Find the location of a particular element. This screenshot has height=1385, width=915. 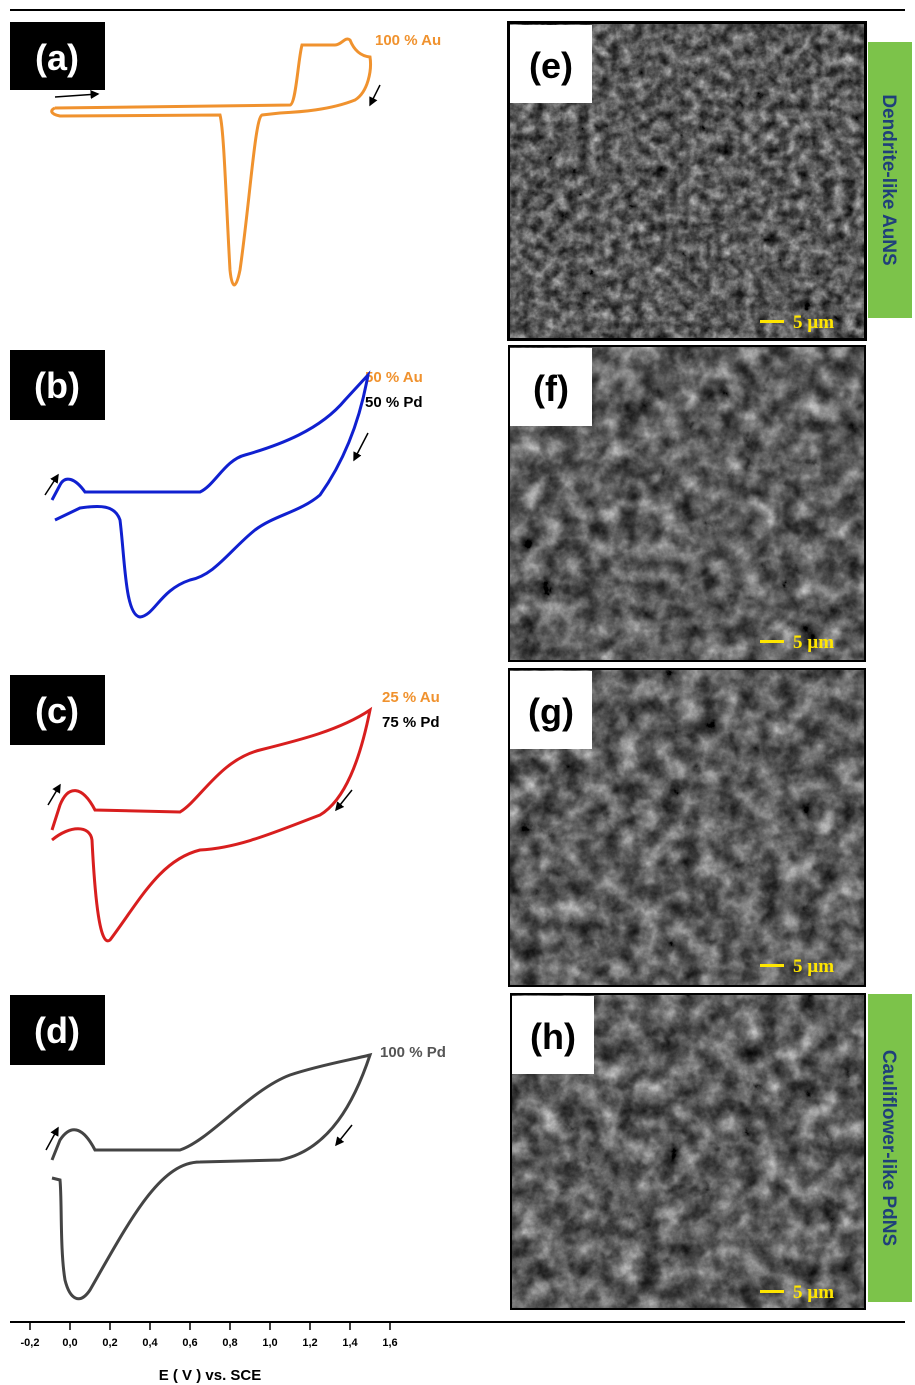

x-ticks: -0,2 0,0 0,2 0,4 0,6 0,8 1,0 1,2 1,4 1,6 is located at coordinates (209, 1335).